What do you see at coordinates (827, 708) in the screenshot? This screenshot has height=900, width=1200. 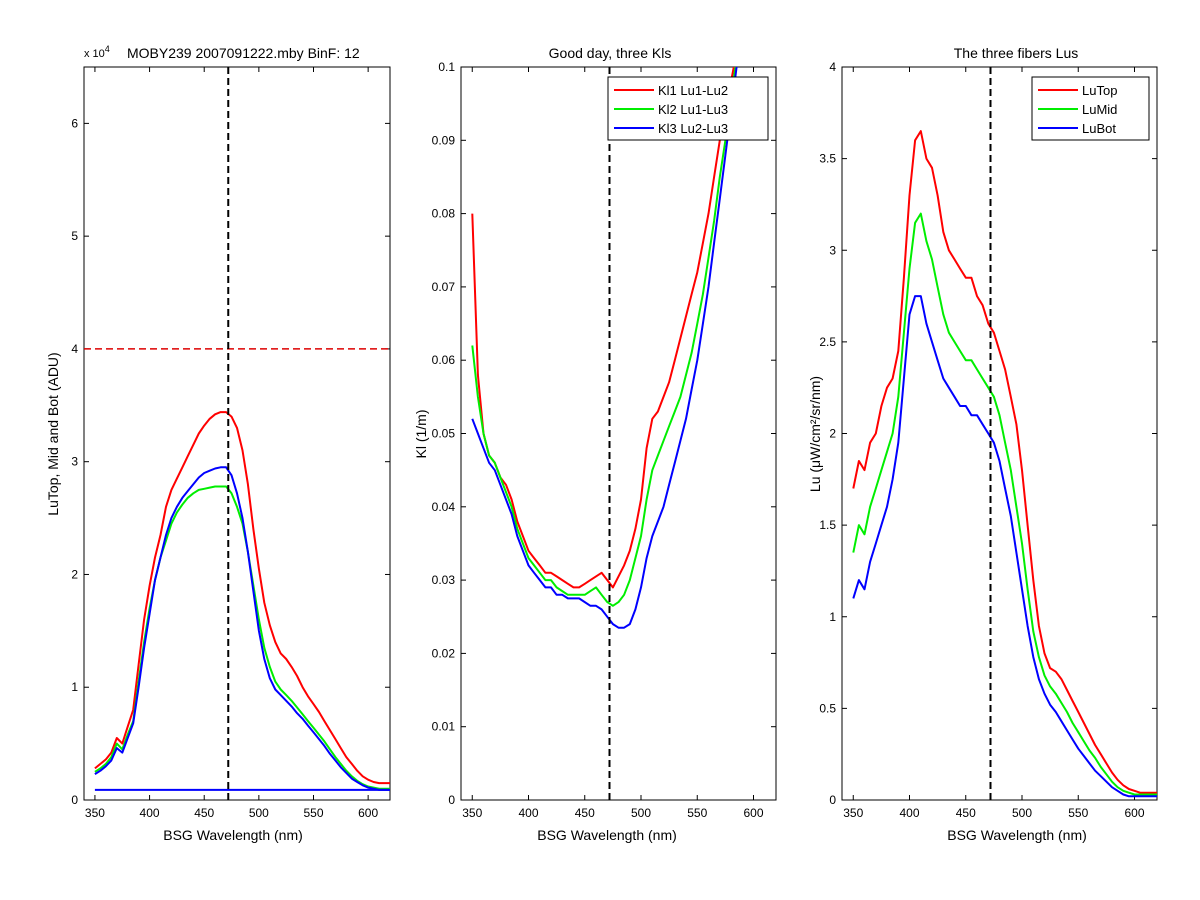 I see `panel-3-ytick-label: 0.5` at bounding box center [827, 708].